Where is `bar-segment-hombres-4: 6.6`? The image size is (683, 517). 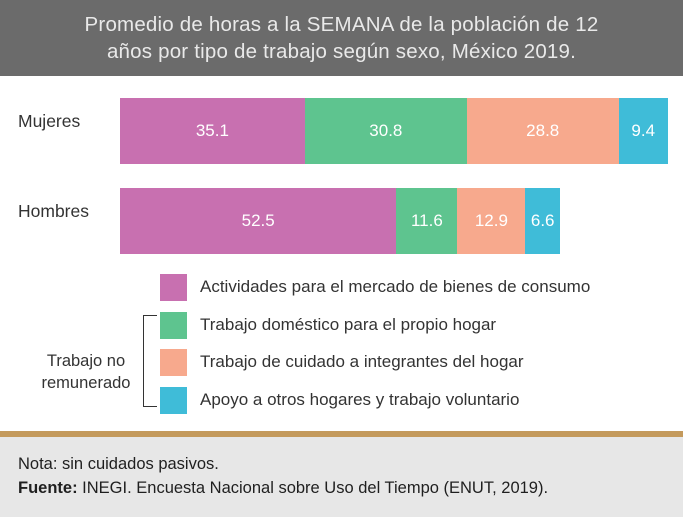 bar-segment-hombres-4: 6.6 is located at coordinates (543, 221).